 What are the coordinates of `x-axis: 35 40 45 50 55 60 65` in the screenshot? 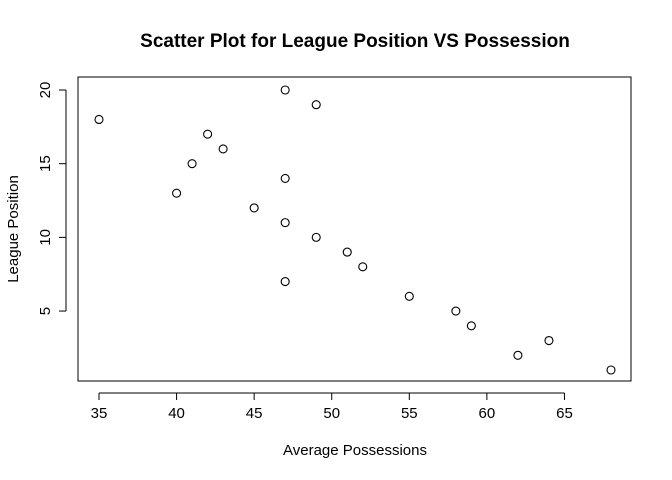 It's located at (332, 407).